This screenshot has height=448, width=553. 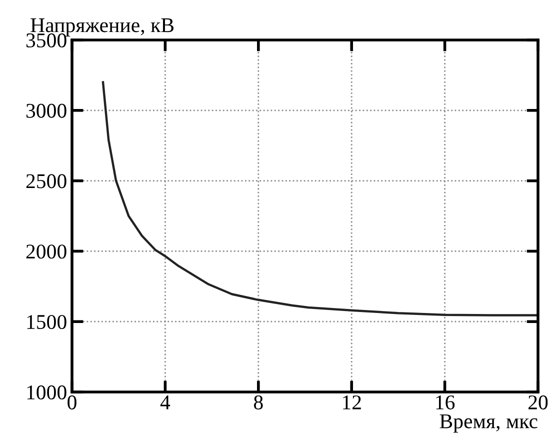 I want to click on x-tick-label: 20, so click(x=538, y=402).